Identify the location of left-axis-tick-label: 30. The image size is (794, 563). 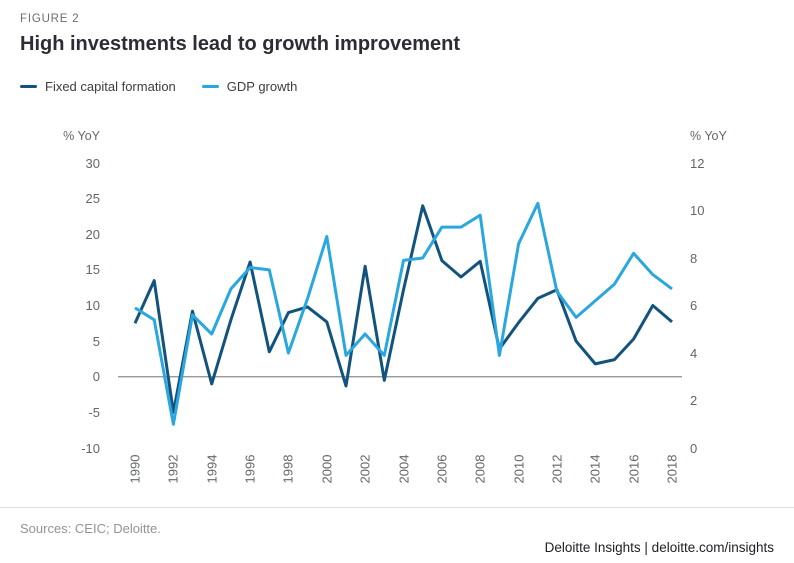
(92, 163).